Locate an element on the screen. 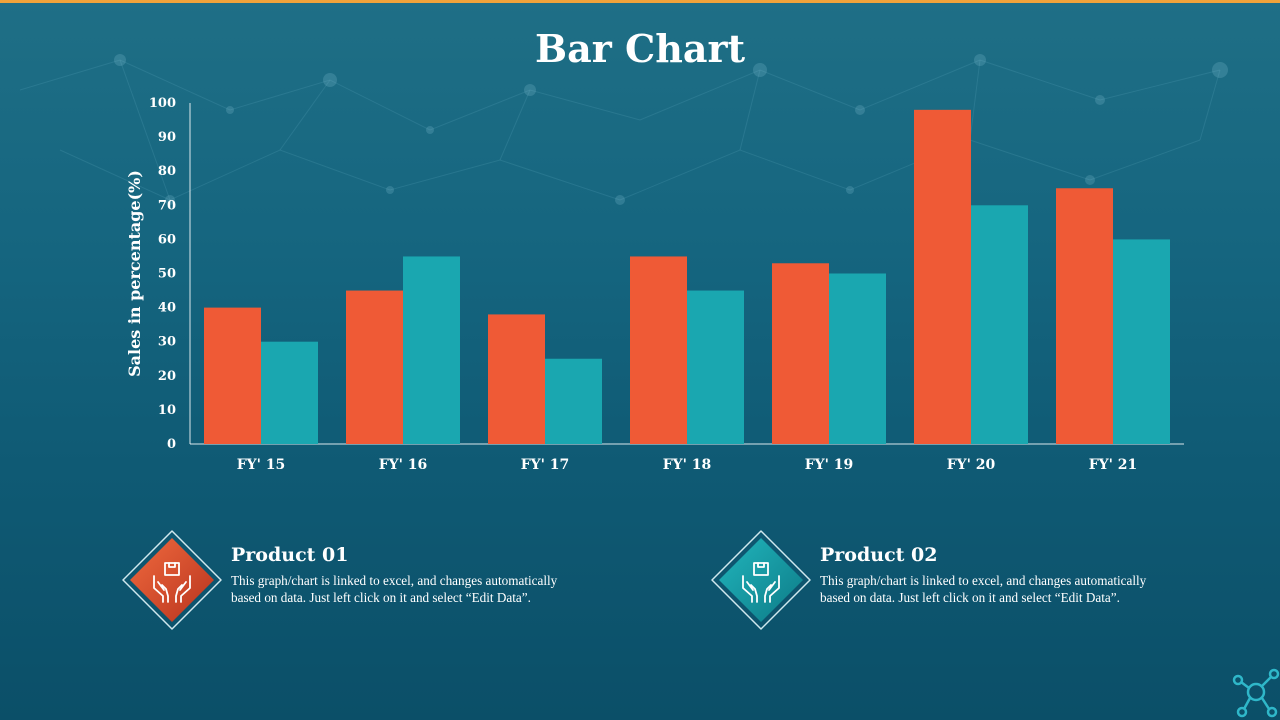 The image size is (1280, 720). y-axis-label: Sales in percentage(%) is located at coordinates (134, 273).